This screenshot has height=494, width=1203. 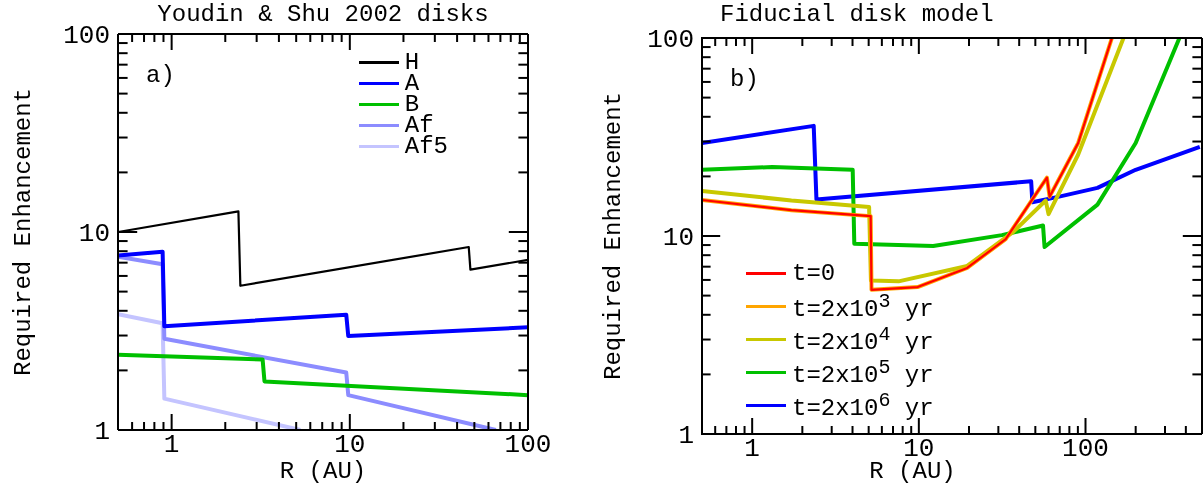 What do you see at coordinates (350, 445) in the screenshot?
I see `x-tick-label: 10` at bounding box center [350, 445].